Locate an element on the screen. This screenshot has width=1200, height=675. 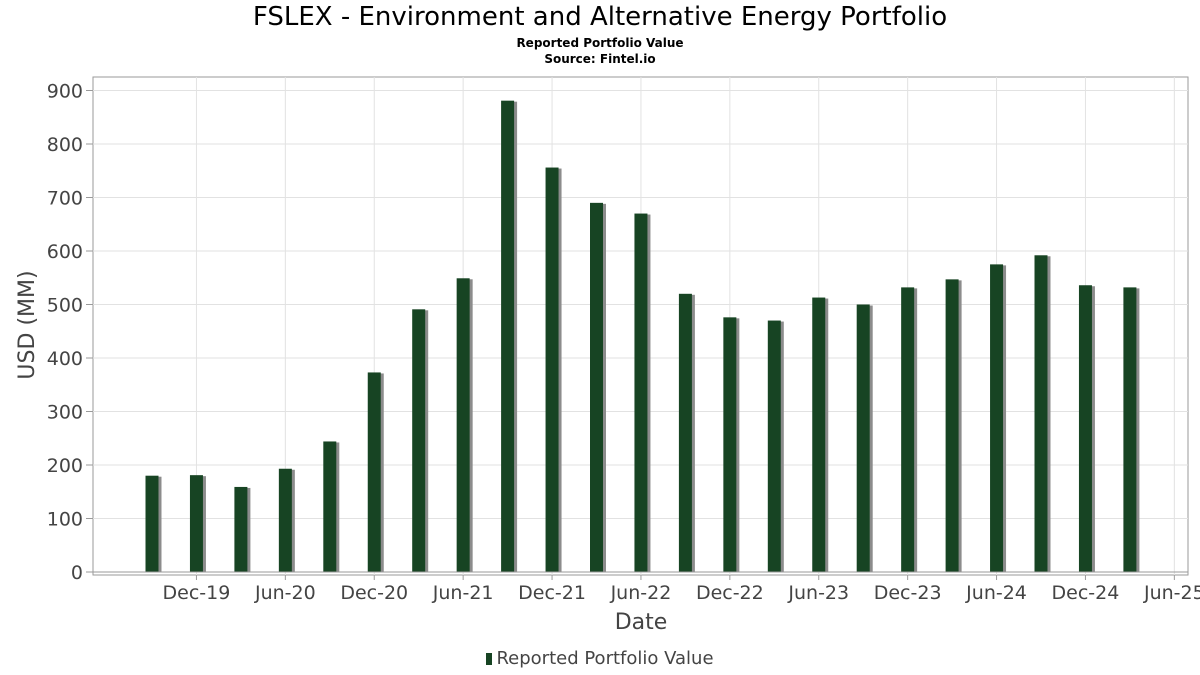
chart-source: Source: Fintel.io is located at coordinates (600, 59).